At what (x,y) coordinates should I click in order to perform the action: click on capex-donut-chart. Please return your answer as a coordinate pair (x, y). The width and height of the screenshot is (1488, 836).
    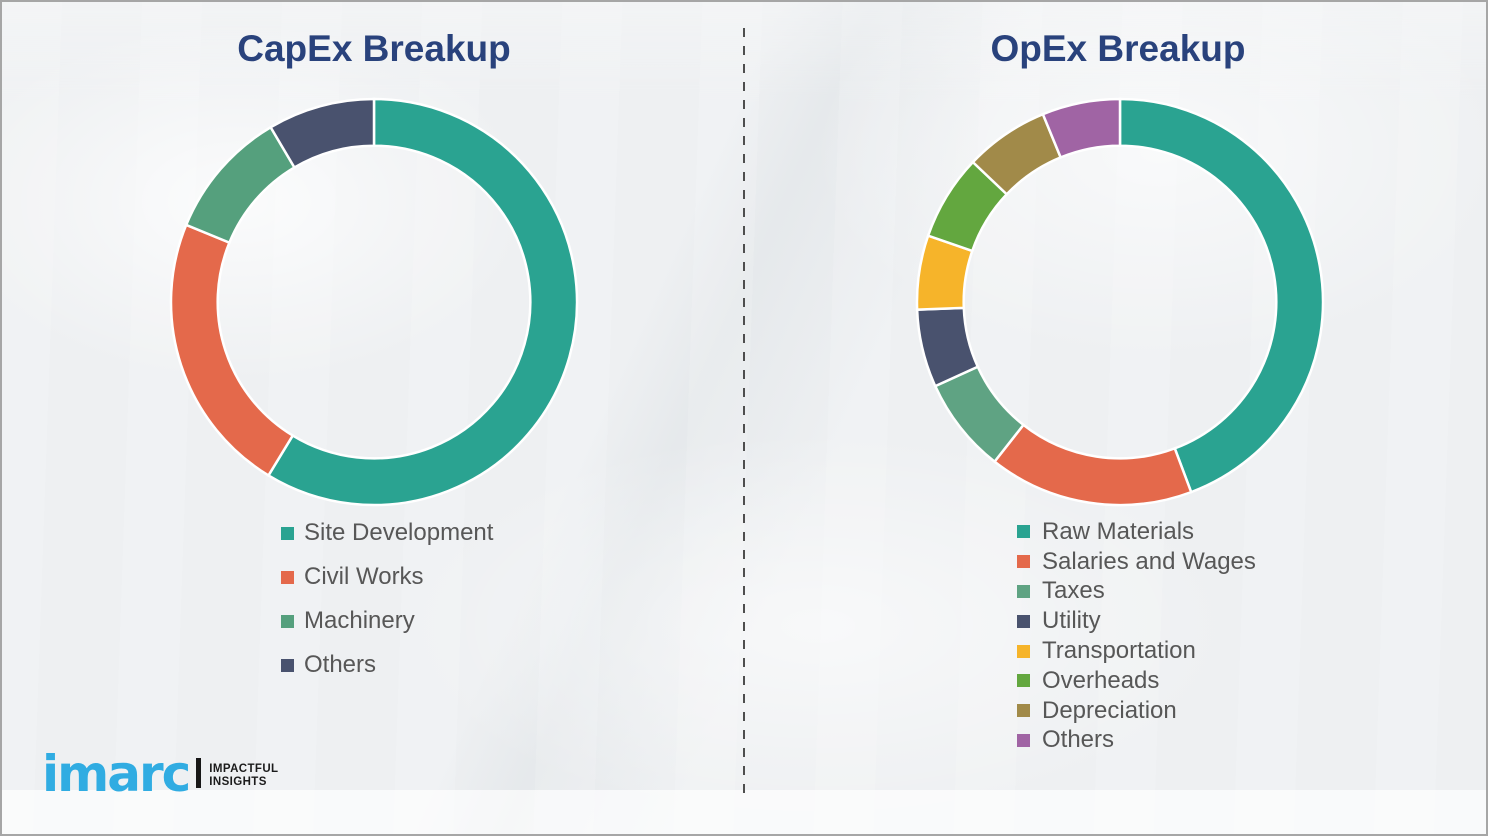
    Looking at the image, I should click on (374, 302).